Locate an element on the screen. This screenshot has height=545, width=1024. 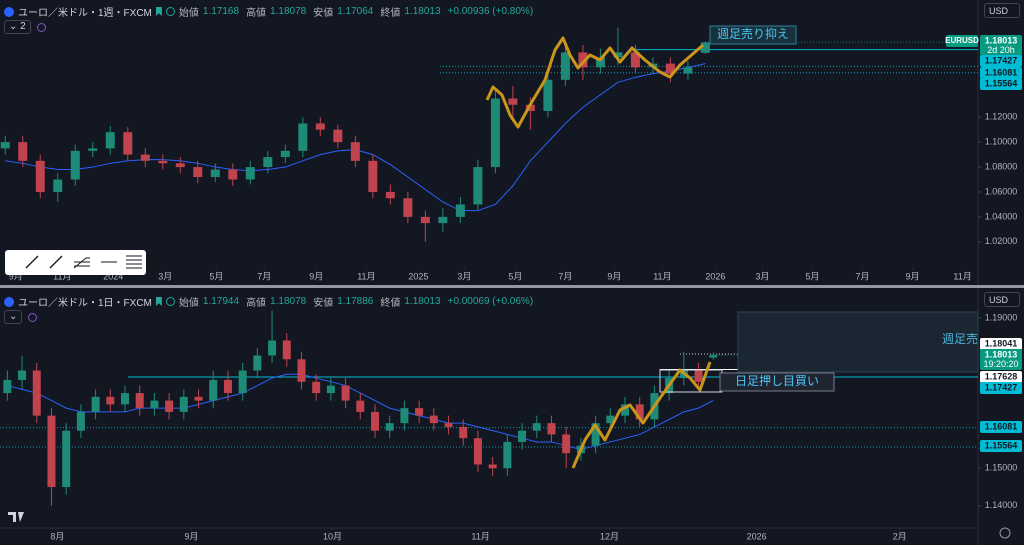
zone-box is located at coordinates (858, 342).